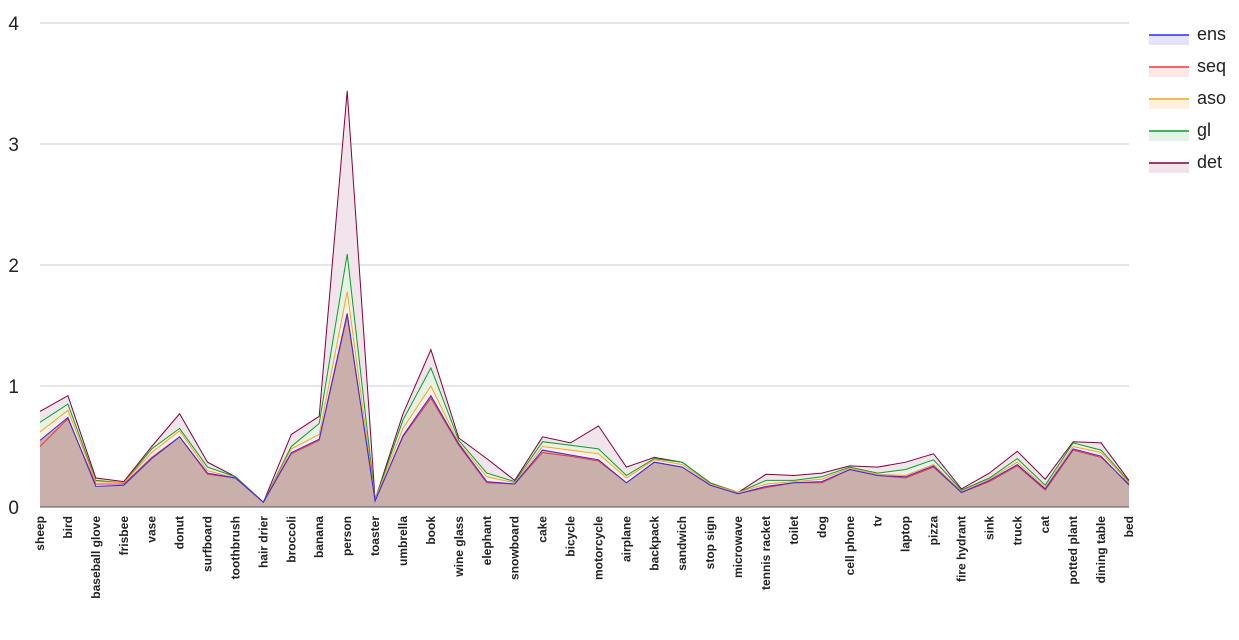  Describe the element at coordinates (1204, 130) in the screenshot. I see `legend-label-gl: gl` at that location.